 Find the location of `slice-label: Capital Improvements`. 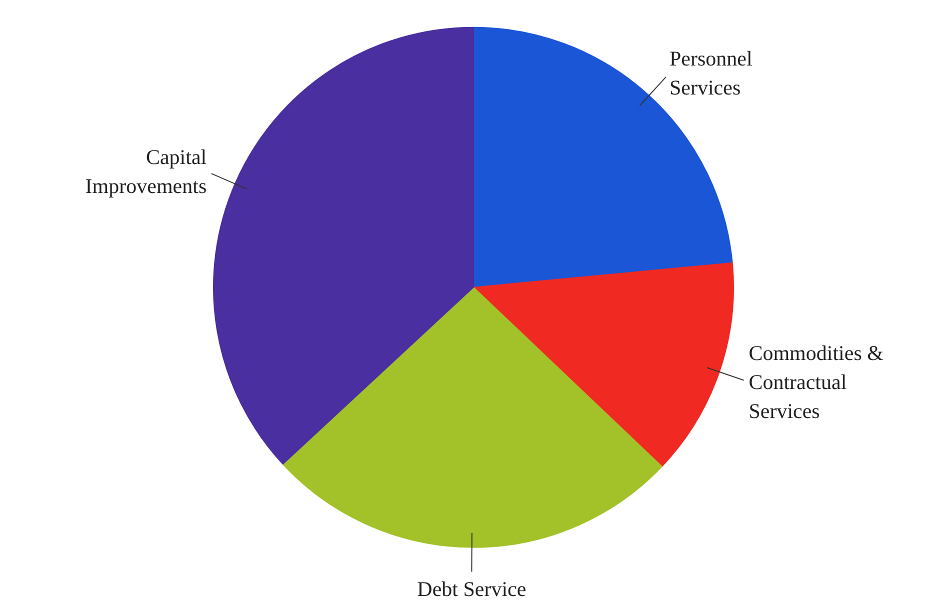

slice-label: Capital Improvements is located at coordinates (146, 171).